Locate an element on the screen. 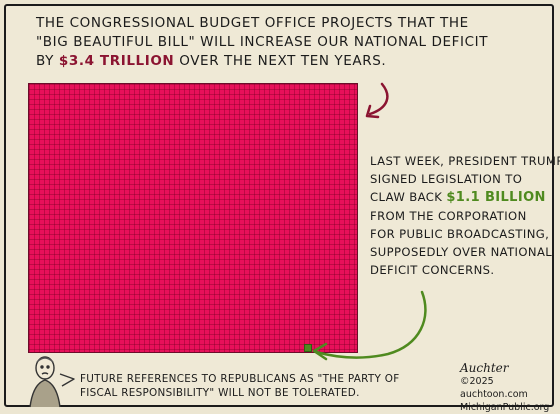 Image resolution: width=560 pixels, height=414 pixels. deficit-amount: $3.4 trillion is located at coordinates (116, 61).